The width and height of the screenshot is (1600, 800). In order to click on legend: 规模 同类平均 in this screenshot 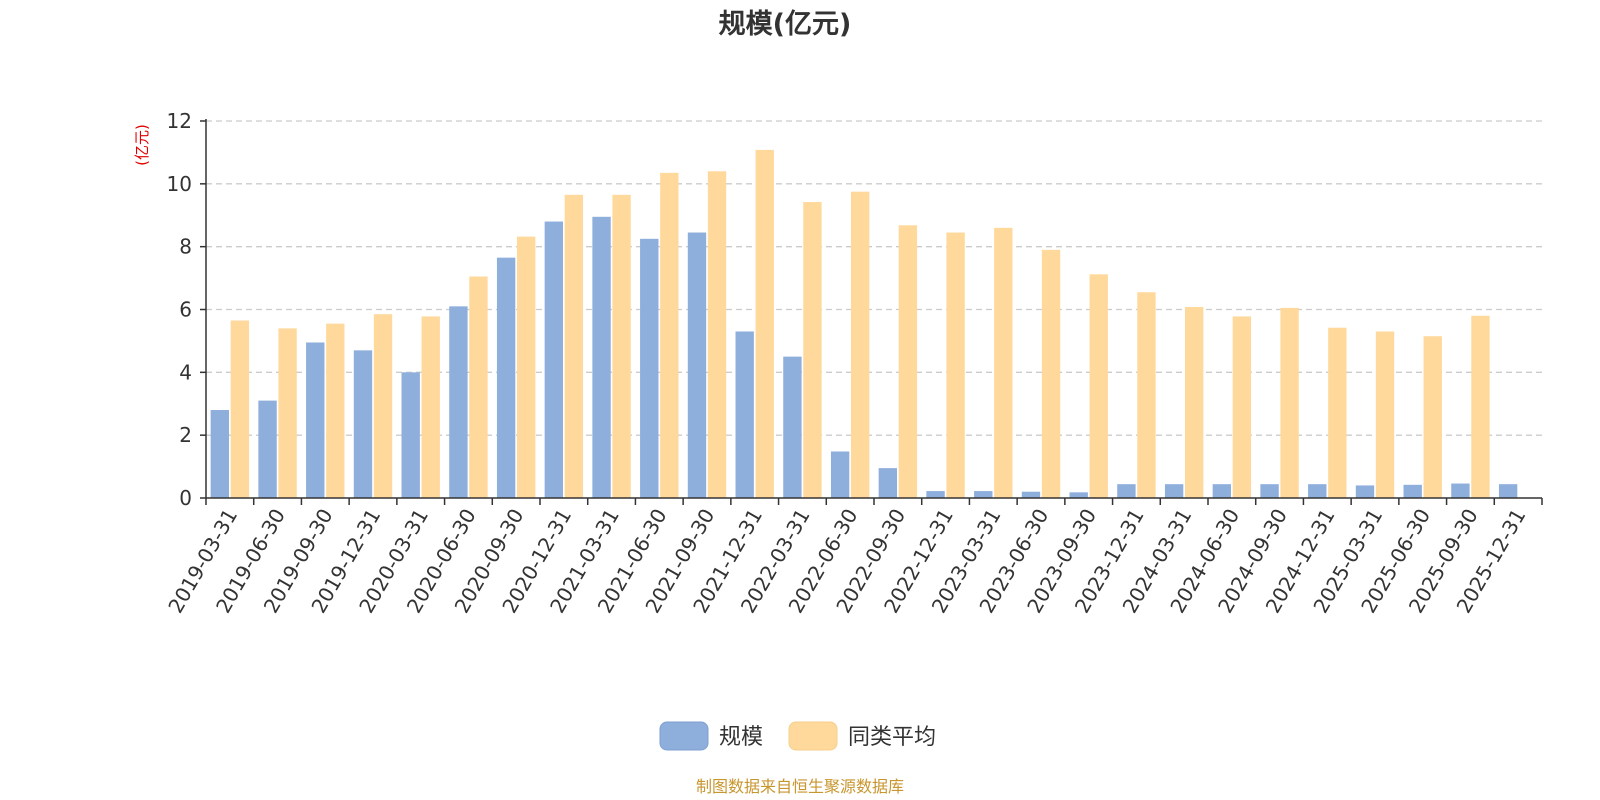, I will do `click(797, 736)`.